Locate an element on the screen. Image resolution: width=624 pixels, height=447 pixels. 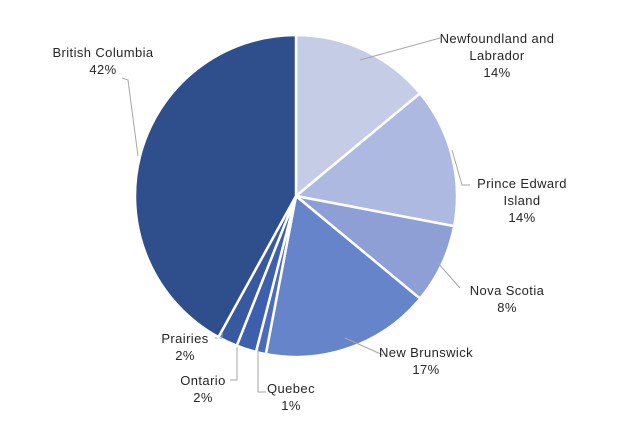
category-name: Nova Scotia is located at coordinates (507, 290).